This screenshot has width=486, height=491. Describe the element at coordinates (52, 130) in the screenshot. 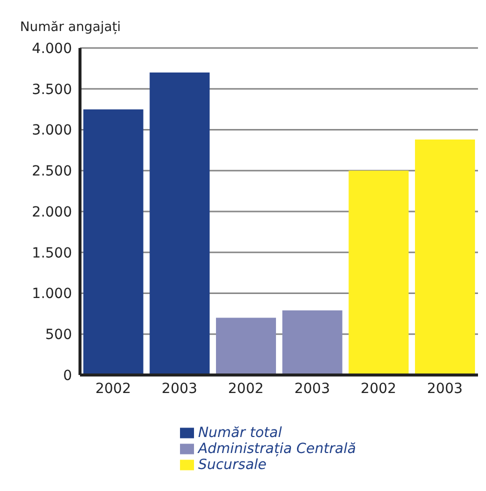

I see `y-tick-label: 3.000` at that location.